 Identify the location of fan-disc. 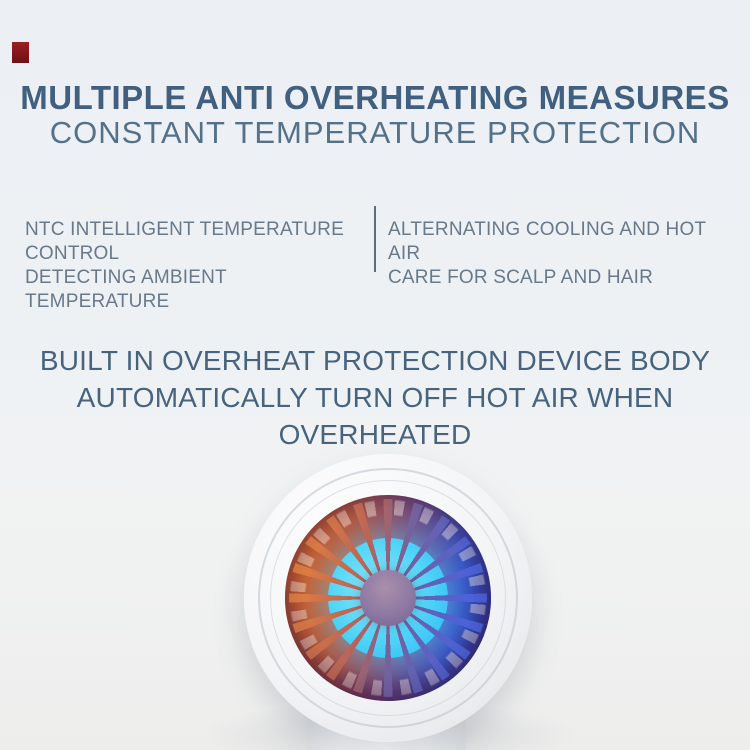
(388, 598).